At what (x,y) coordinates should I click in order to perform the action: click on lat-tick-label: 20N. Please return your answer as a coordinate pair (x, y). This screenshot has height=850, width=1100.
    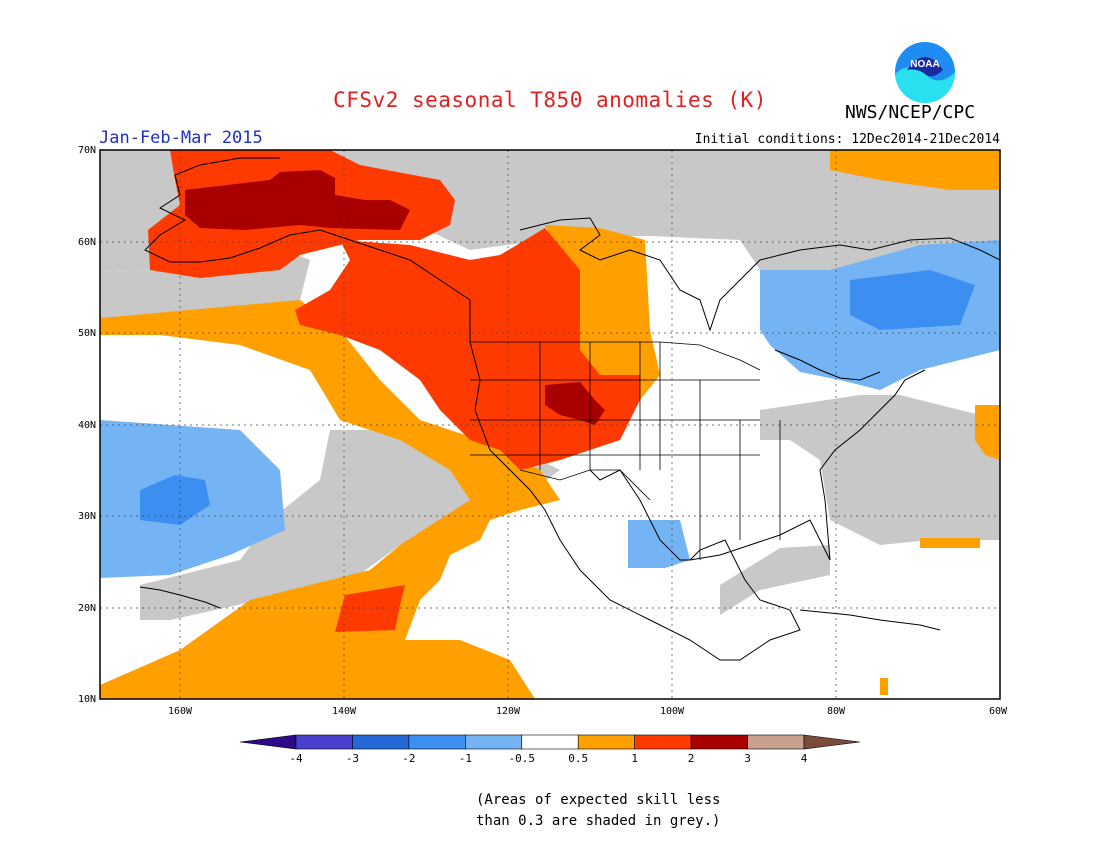
    Looking at the image, I should click on (87, 608).